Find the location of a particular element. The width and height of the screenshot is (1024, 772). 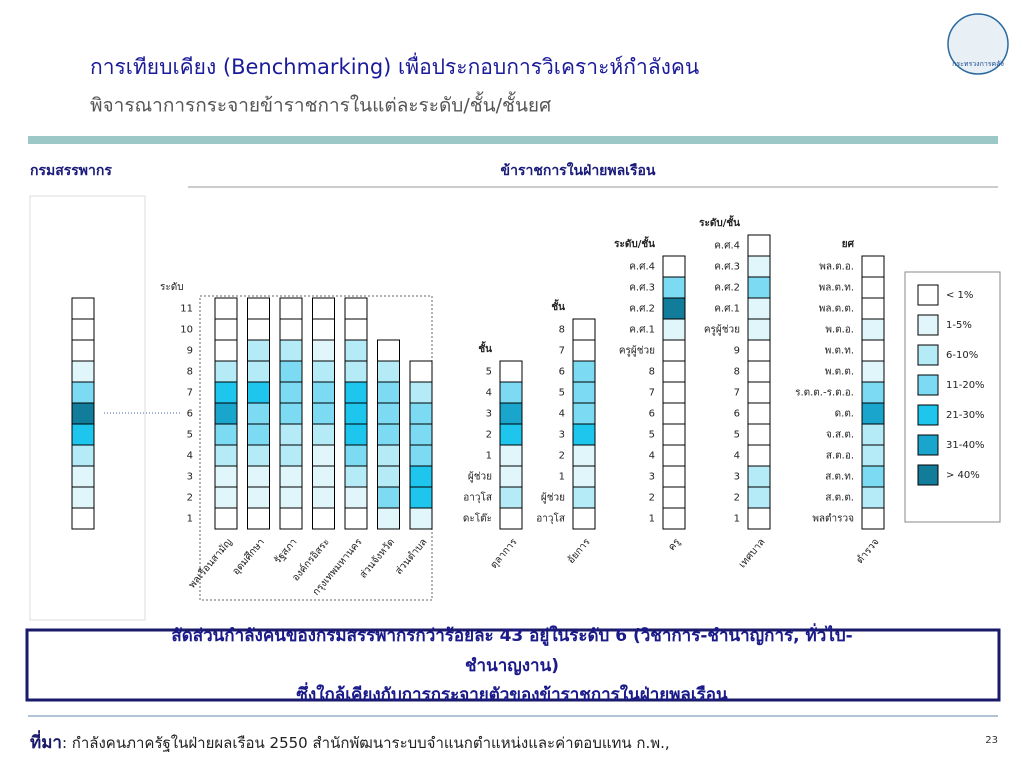

legend-label: < 1% is located at coordinates (959, 295).